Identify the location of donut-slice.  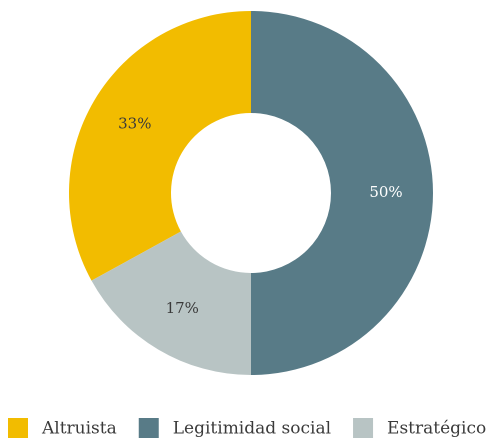
(171, 303).